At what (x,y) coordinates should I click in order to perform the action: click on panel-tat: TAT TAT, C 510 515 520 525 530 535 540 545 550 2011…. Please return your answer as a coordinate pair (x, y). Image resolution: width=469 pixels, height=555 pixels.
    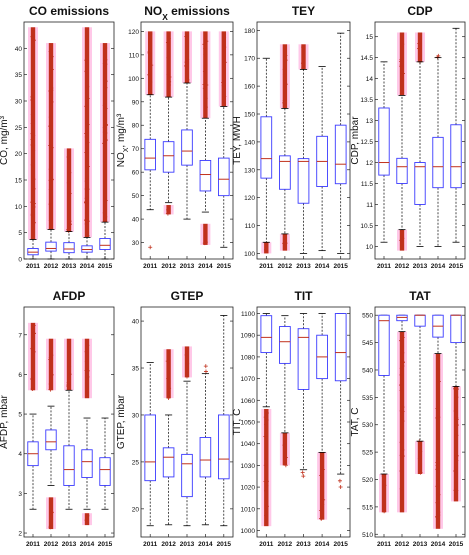
    Looking at the image, I should click on (408, 418).